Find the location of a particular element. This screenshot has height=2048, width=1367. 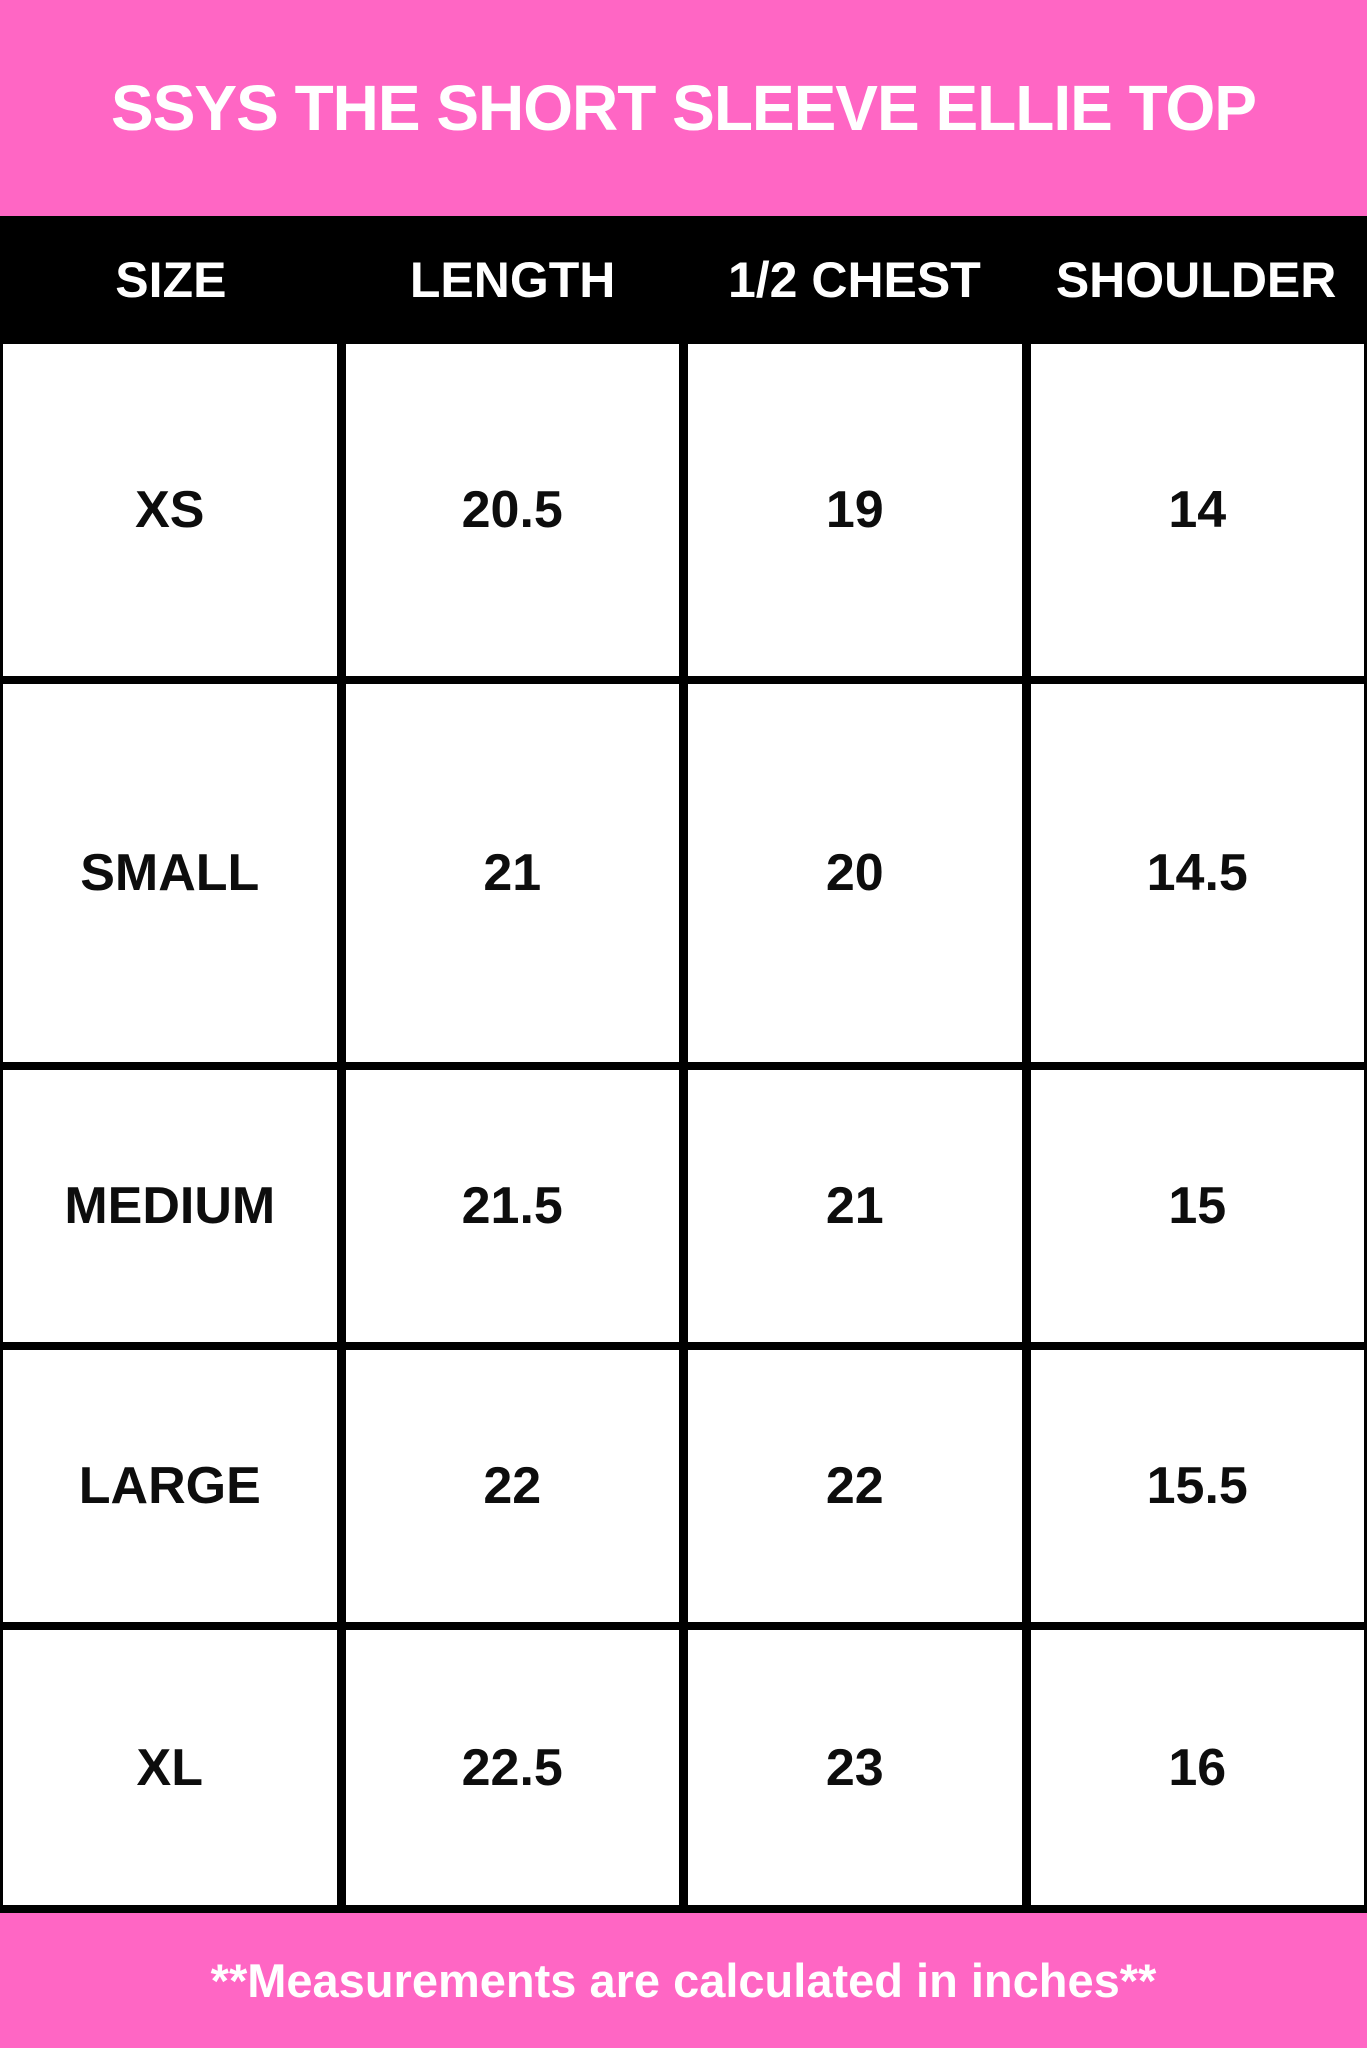

cell-chest-medium: 21 is located at coordinates (855, 1206).